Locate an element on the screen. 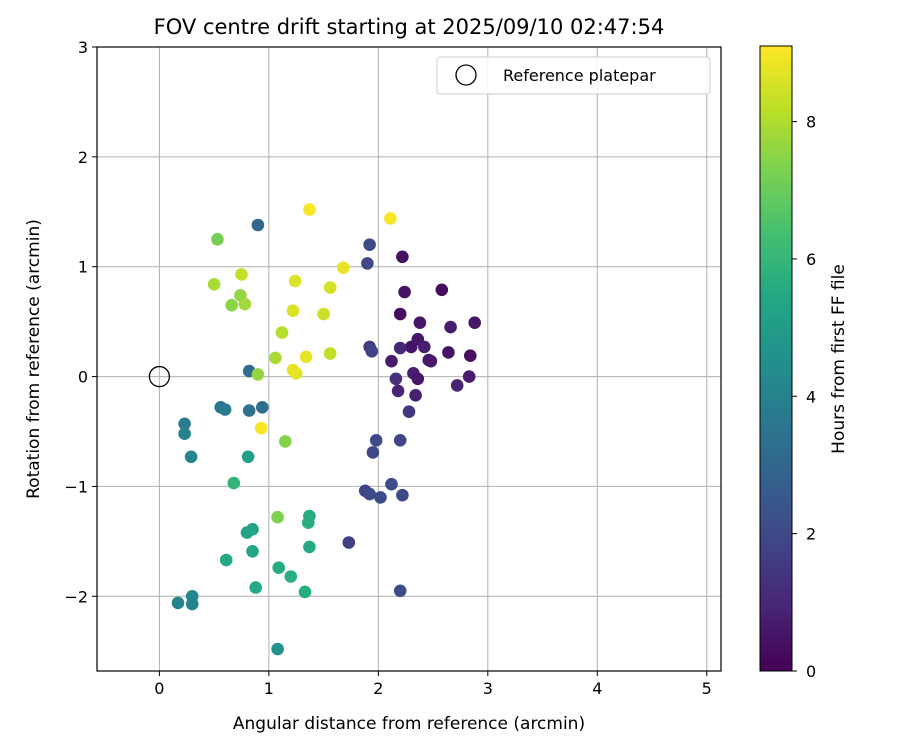 The width and height of the screenshot is (900, 750). x-tick-label: 4 is located at coordinates (597, 688).